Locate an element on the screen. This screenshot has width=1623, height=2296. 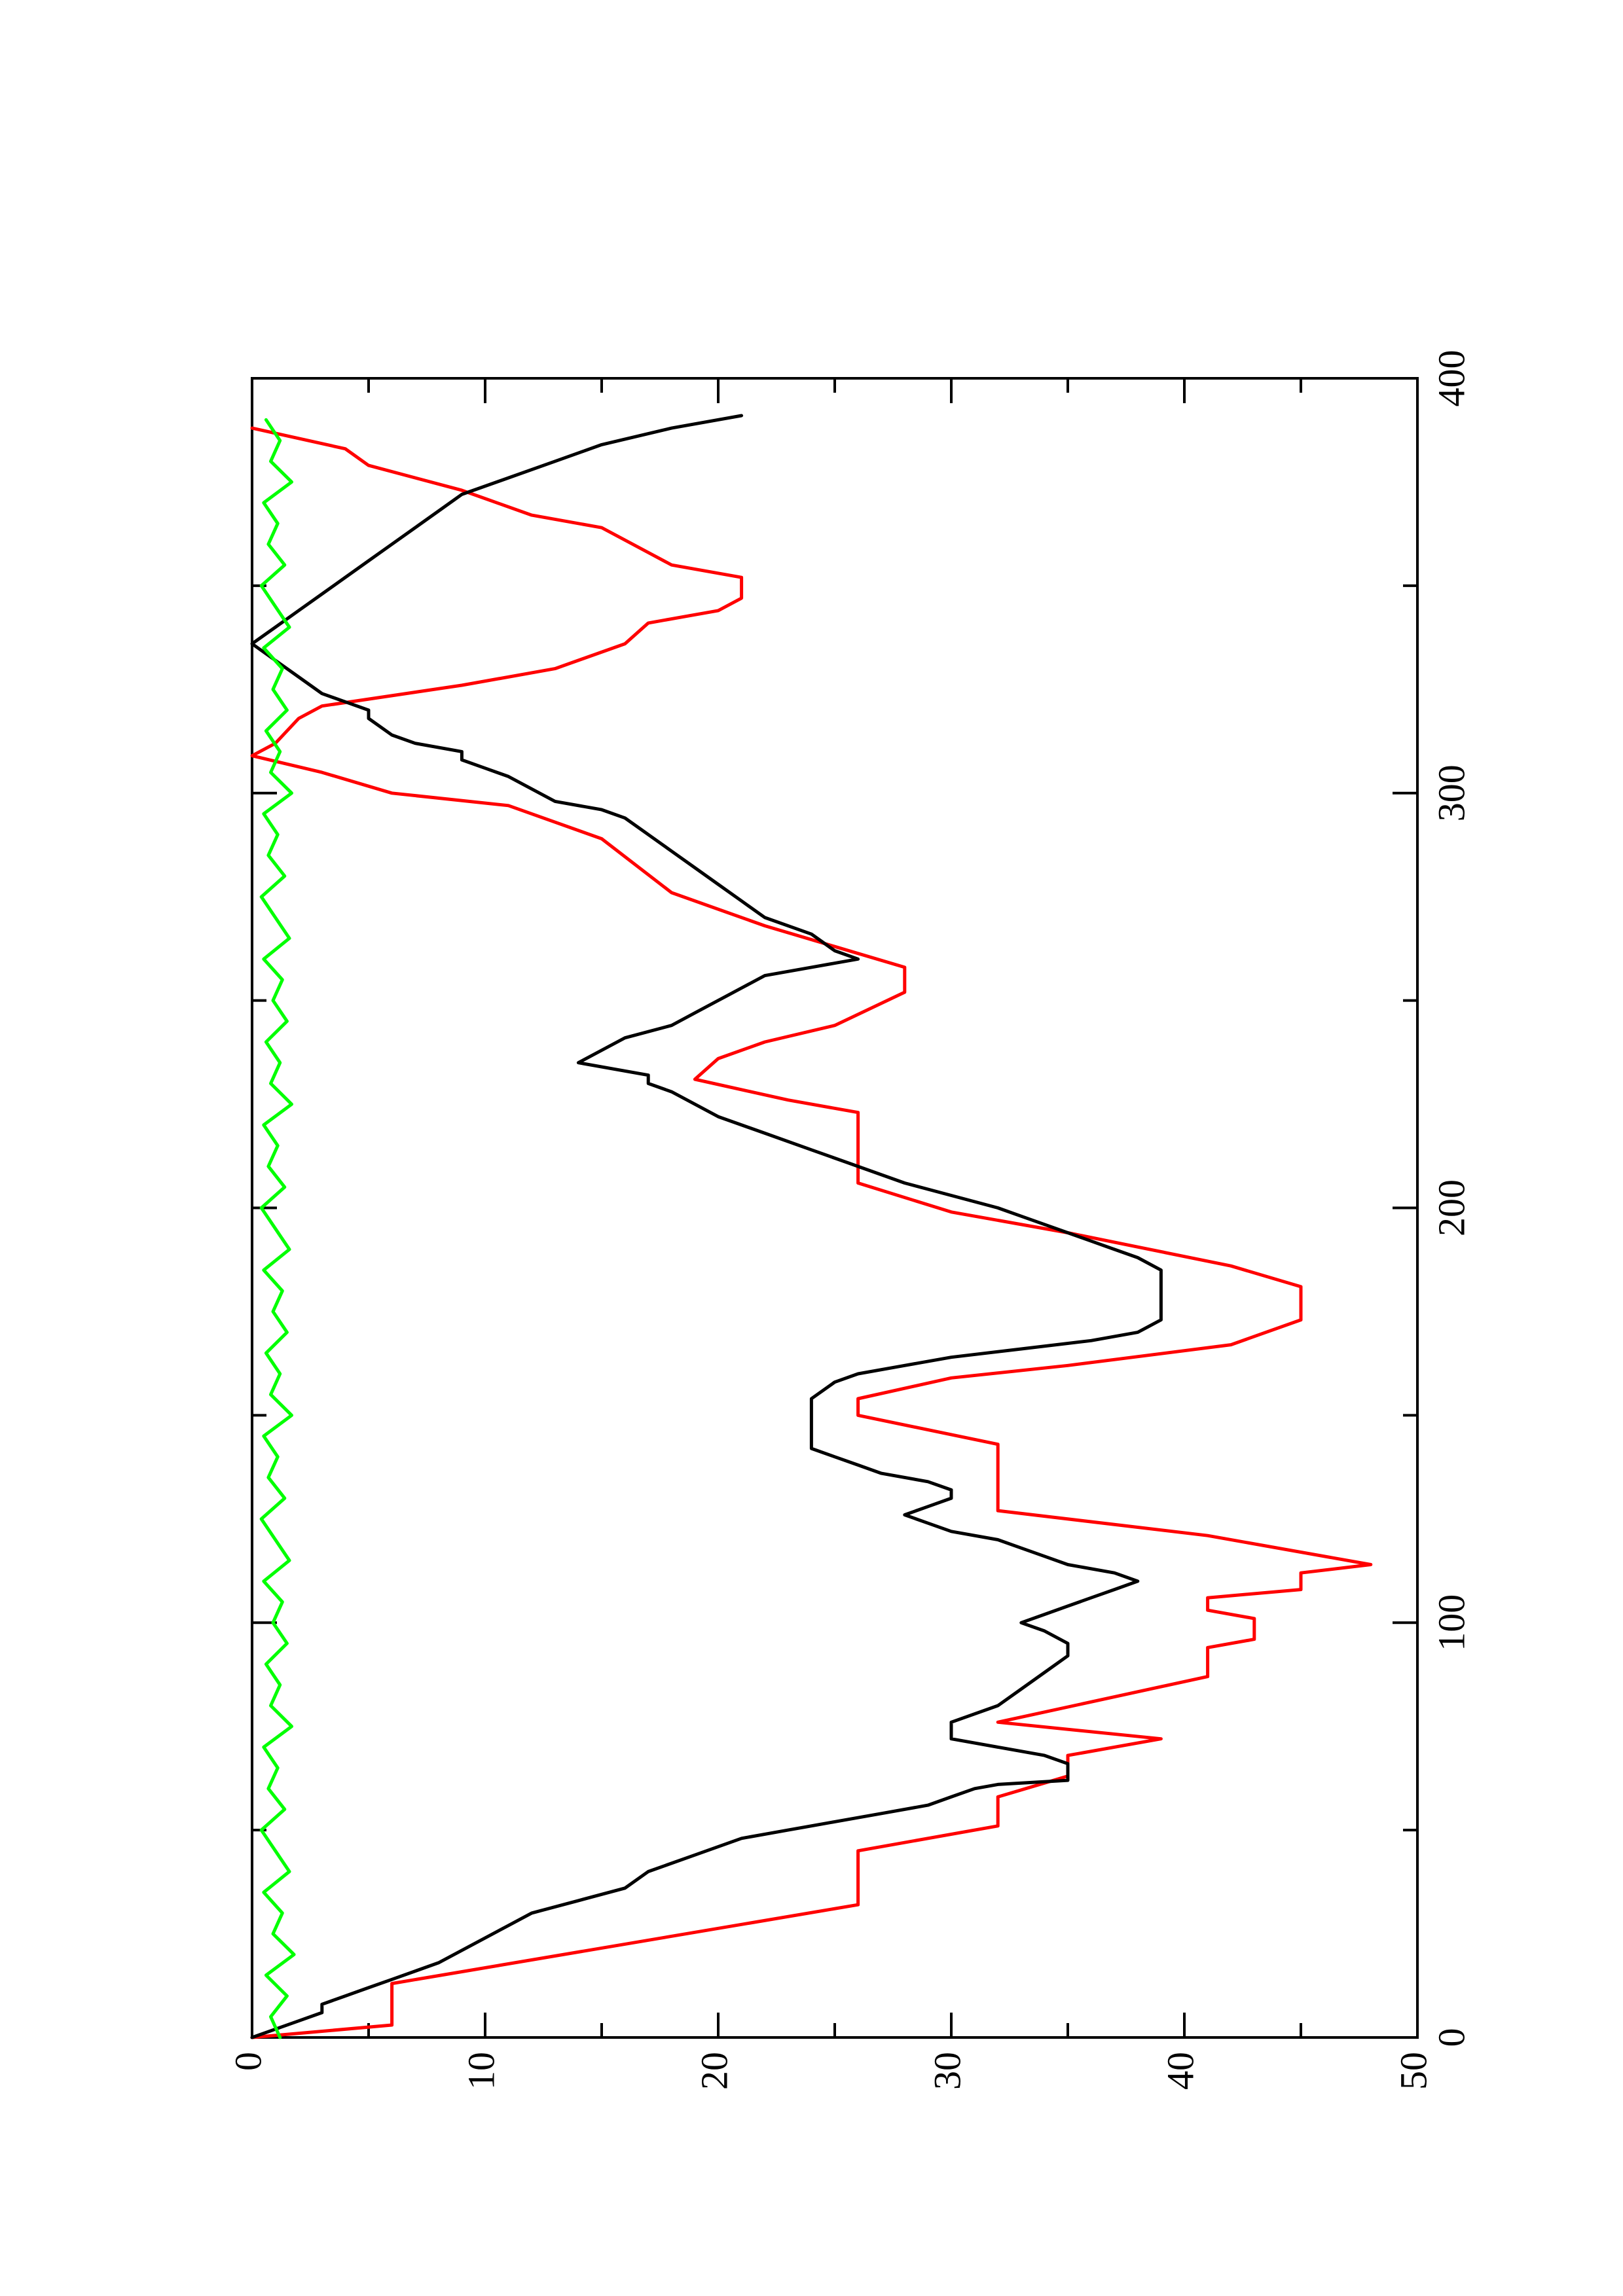
y-tick-label: 50 is located at coordinates (1413, 2071).